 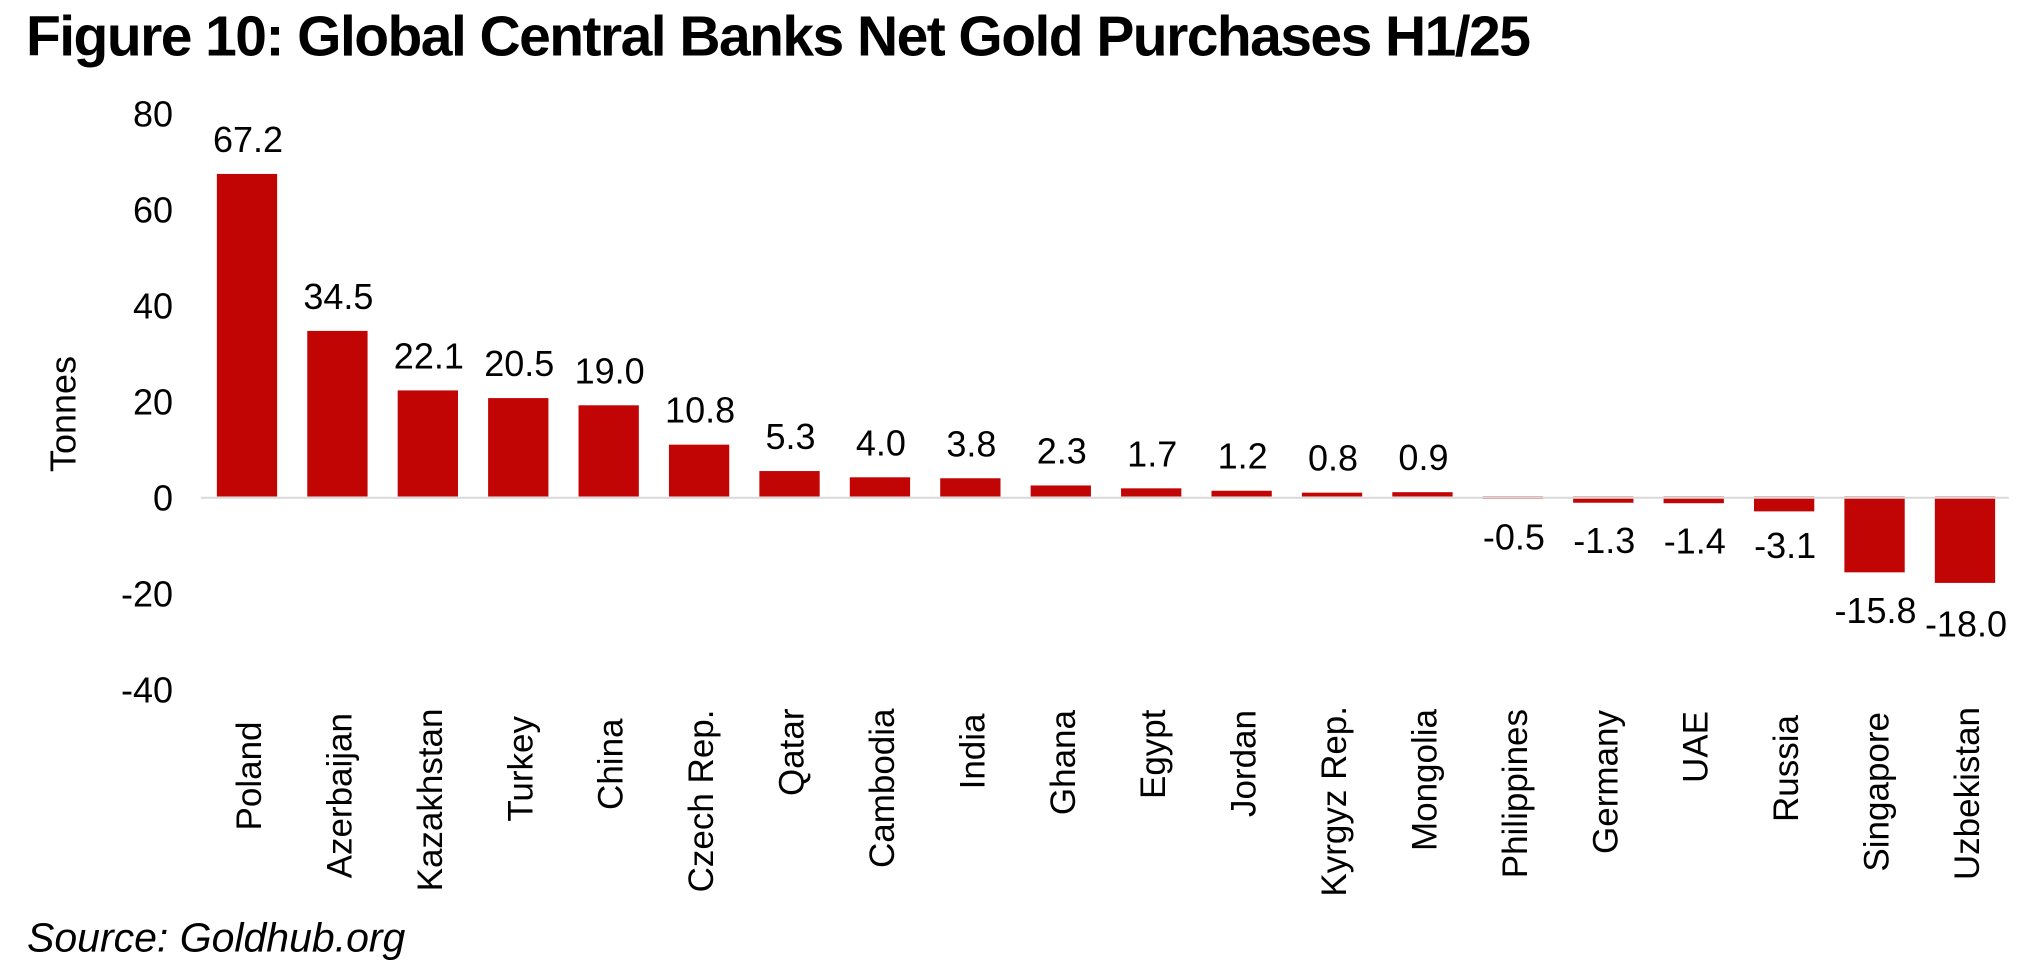 What do you see at coordinates (1786, 768) in the screenshot?
I see `svg-text: Russia` at bounding box center [1786, 768].